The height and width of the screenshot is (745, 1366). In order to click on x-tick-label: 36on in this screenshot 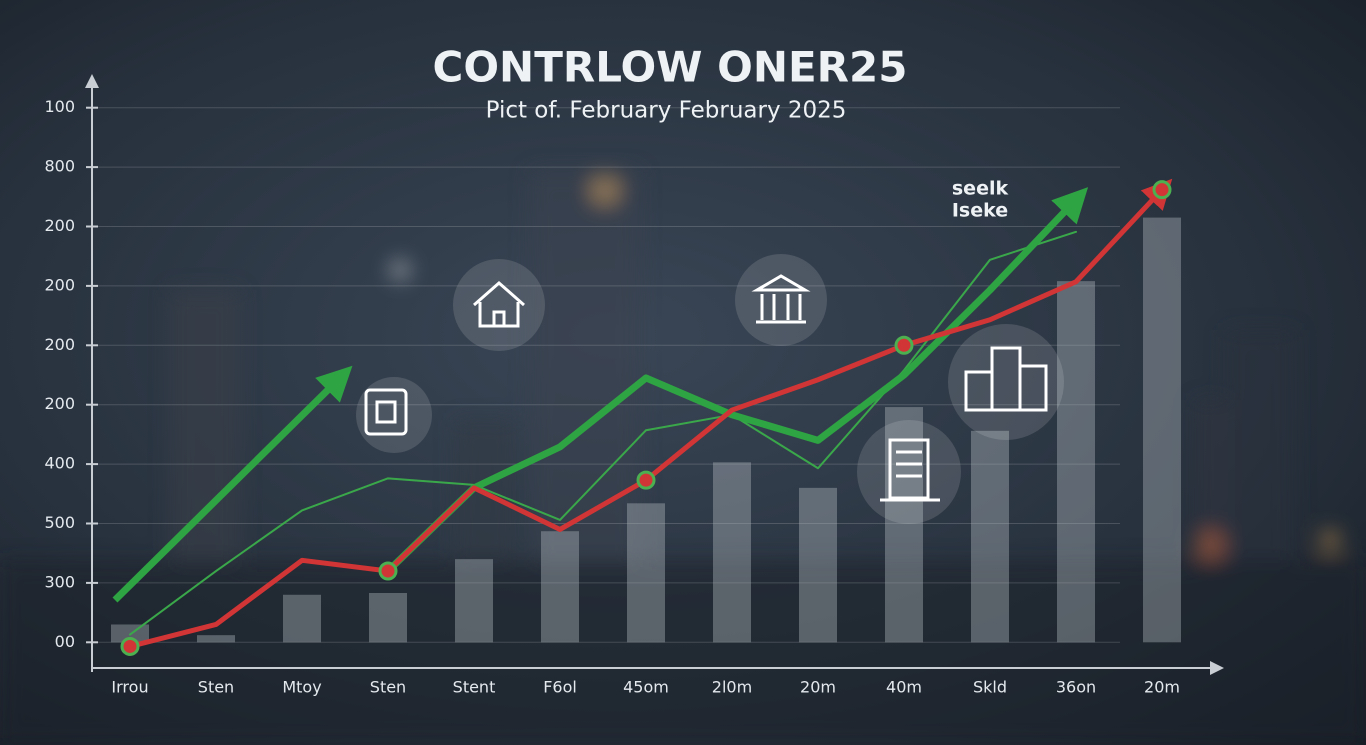, I will do `click(1076, 687)`.